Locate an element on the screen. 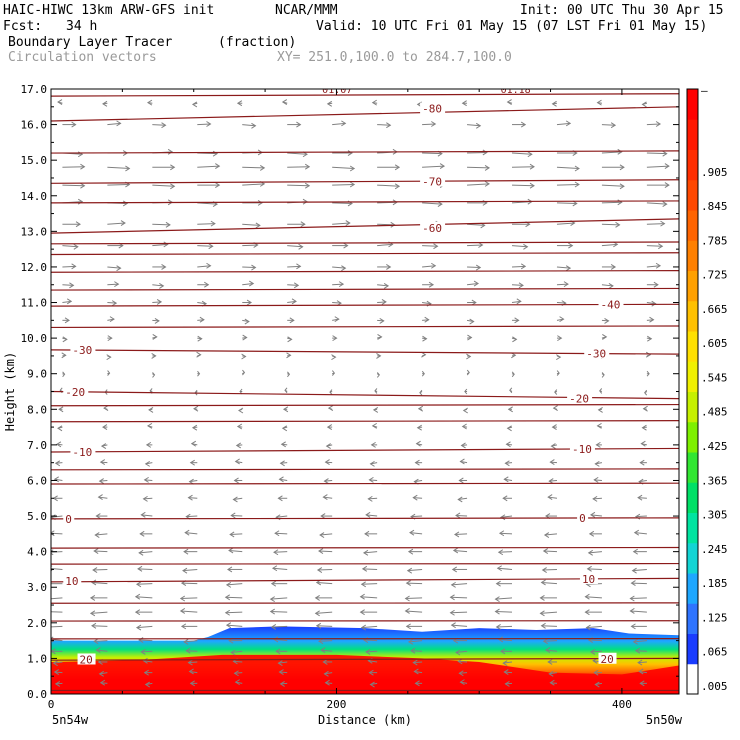  colorbar-label: .905 is located at coordinates (714, 172).